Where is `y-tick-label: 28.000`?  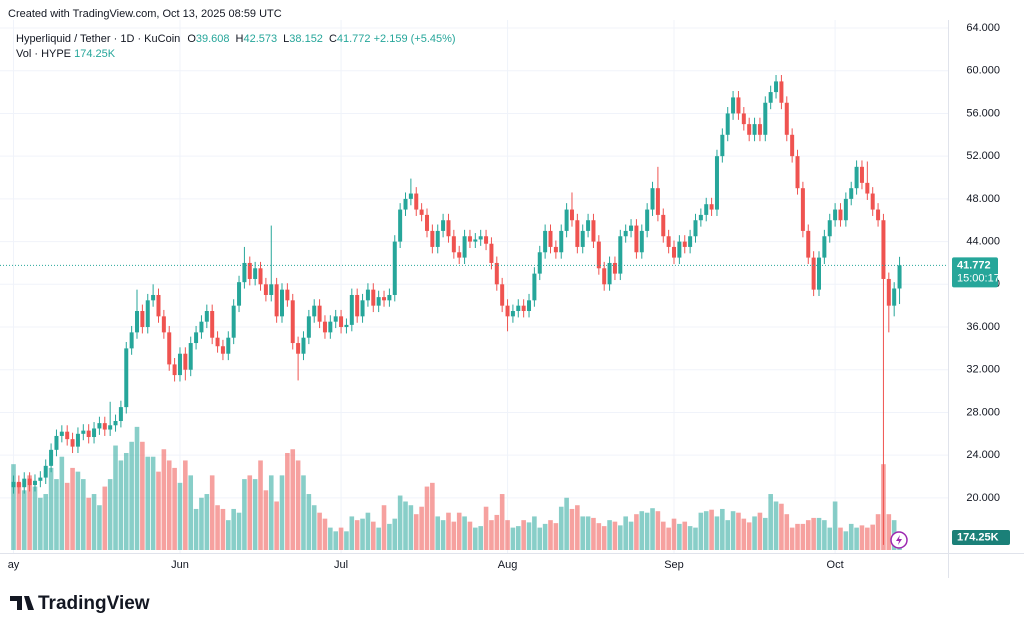
y-tick-label: 28.000 is located at coordinates (983, 412).